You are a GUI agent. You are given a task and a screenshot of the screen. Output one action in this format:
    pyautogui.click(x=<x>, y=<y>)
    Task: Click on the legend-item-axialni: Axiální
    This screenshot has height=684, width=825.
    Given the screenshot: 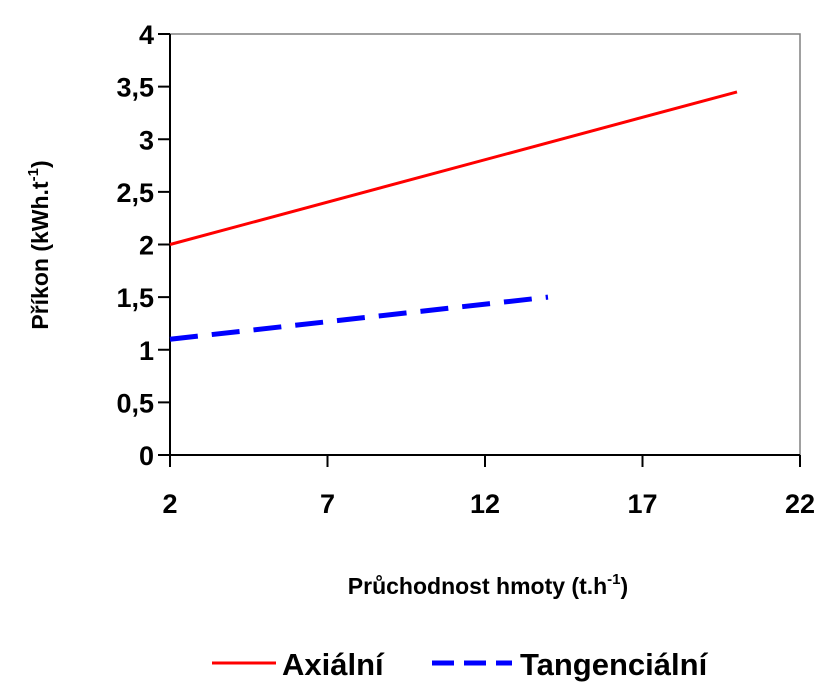 What is the action you would take?
    pyautogui.click(x=298, y=664)
    